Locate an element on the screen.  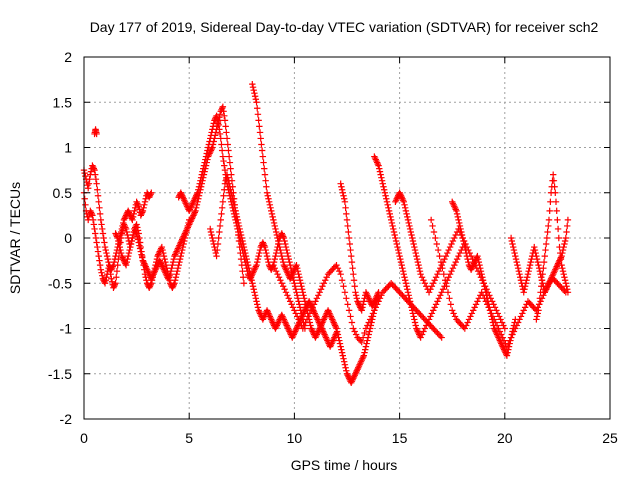
y-tick-label: 0.5 is located at coordinates (63, 193).